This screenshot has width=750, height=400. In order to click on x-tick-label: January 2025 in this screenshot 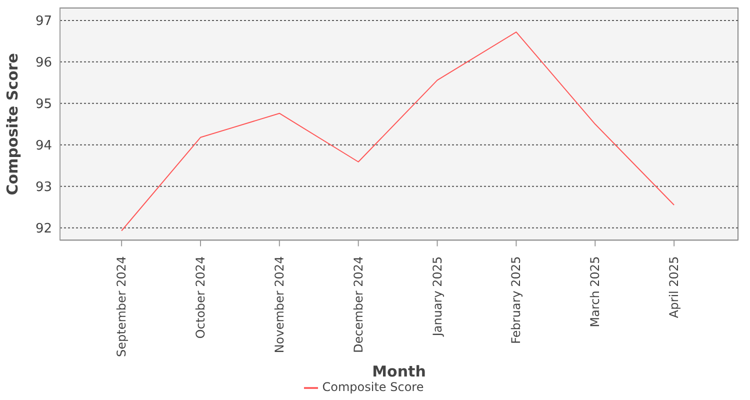, I will do `click(437, 297)`.